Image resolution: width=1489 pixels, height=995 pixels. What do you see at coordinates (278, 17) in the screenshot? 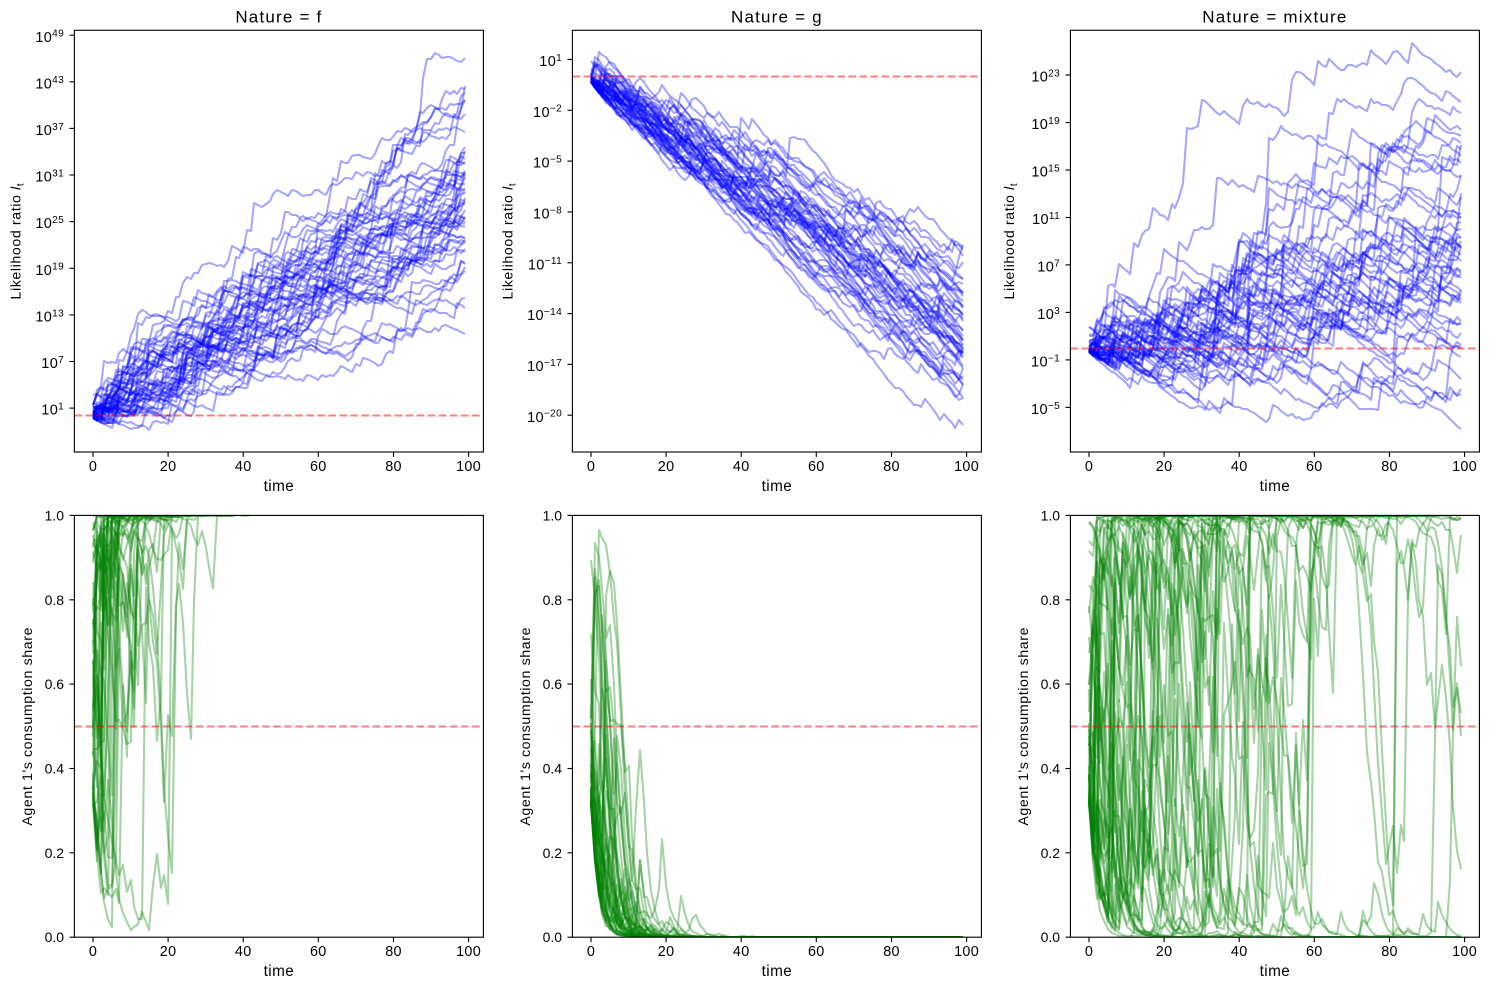
I see `svg-text: Nature = f` at bounding box center [278, 17].